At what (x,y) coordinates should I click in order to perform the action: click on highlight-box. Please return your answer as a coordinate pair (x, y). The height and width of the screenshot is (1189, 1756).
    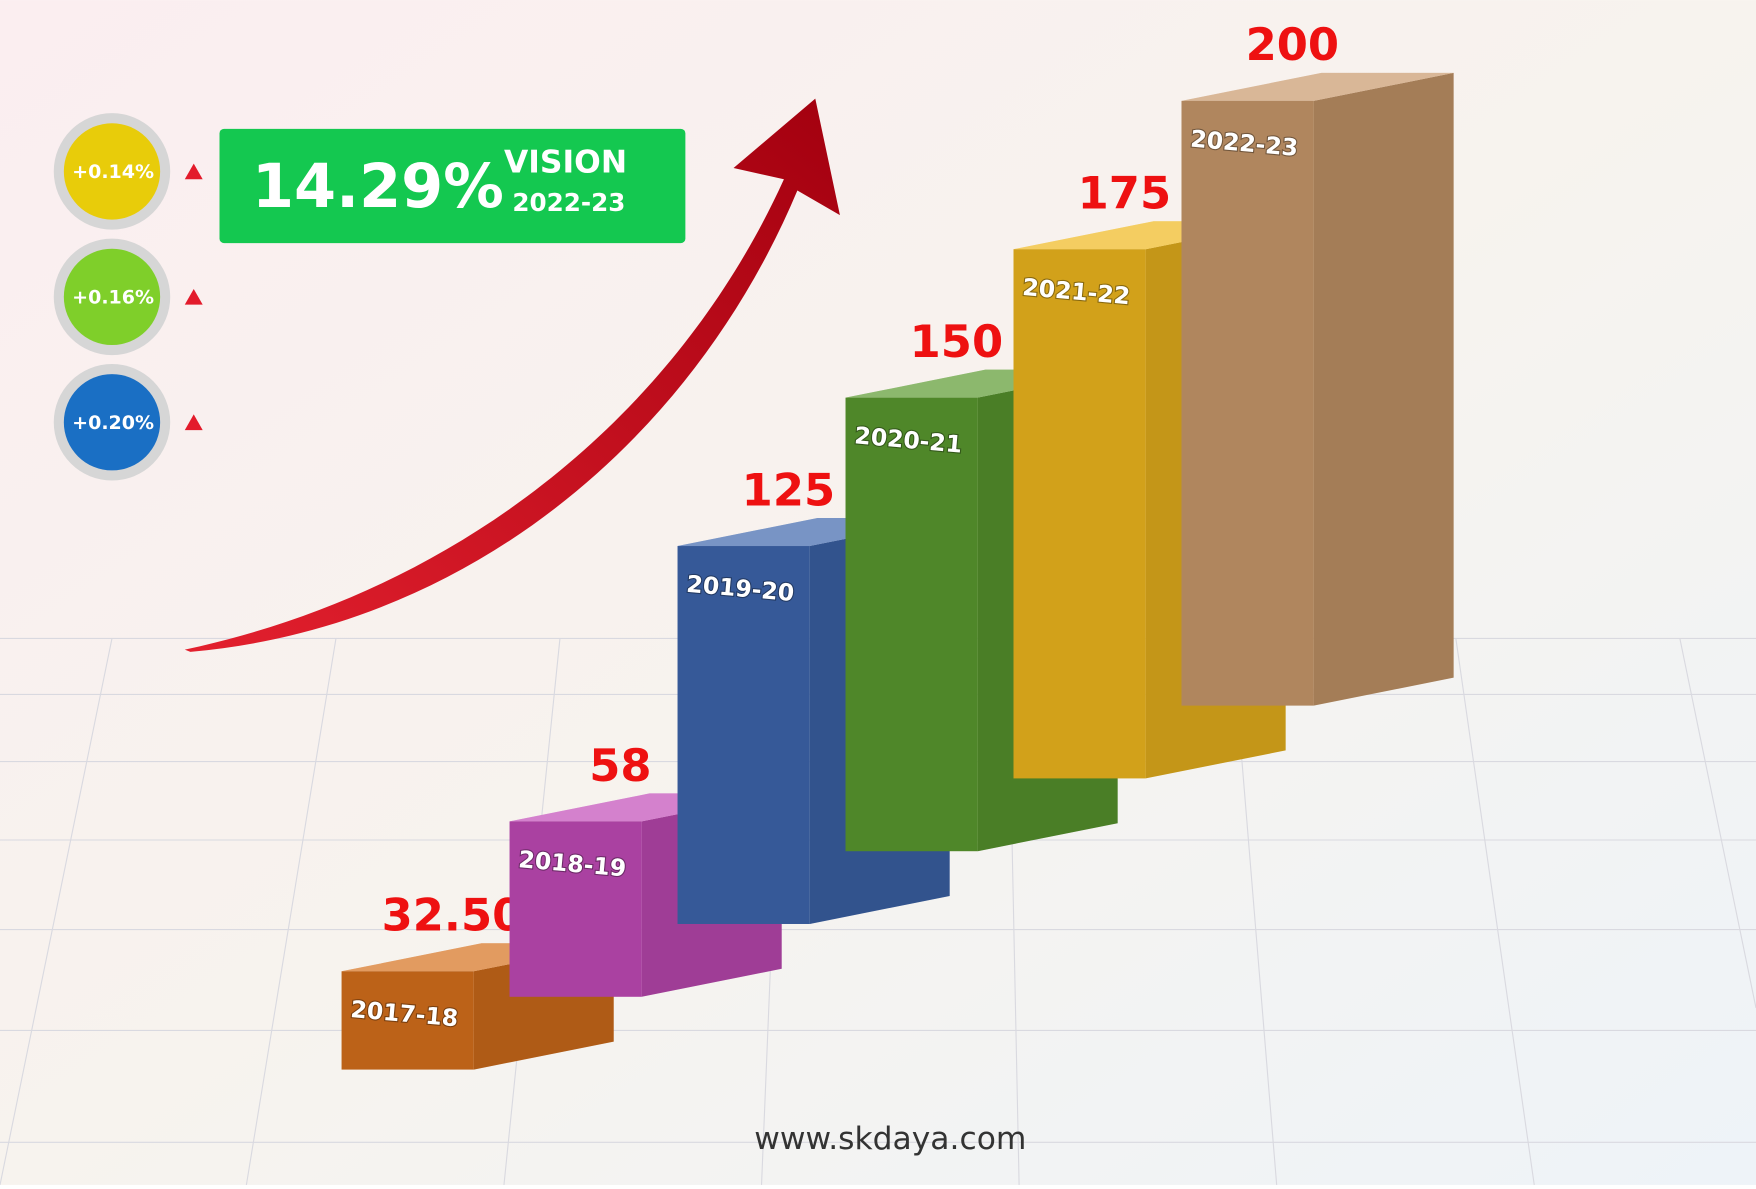
    Looking at the image, I should click on (452, 186).